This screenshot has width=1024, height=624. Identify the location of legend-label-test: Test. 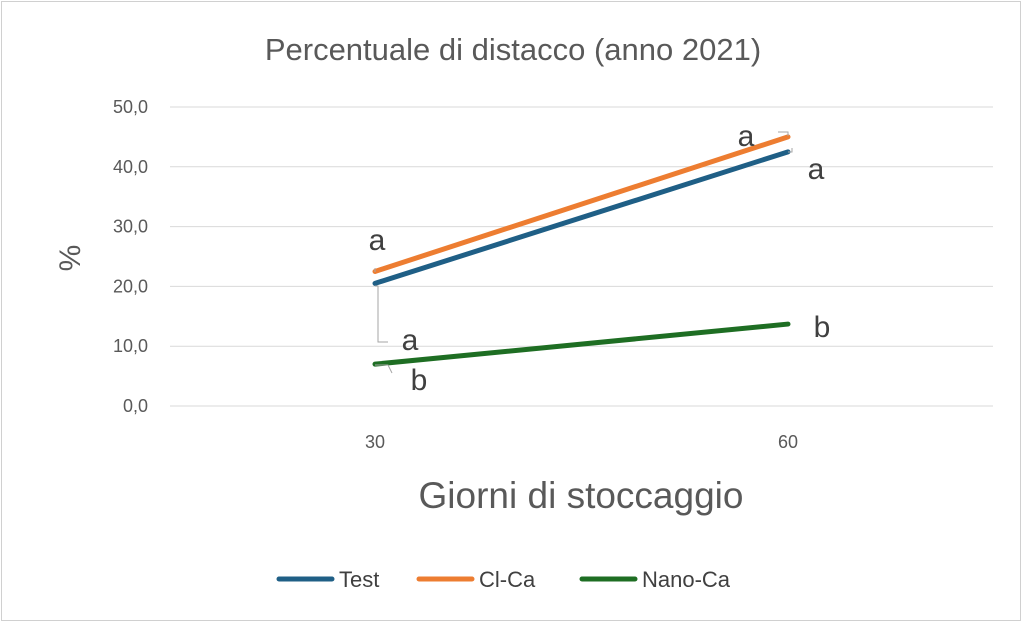
(359, 579).